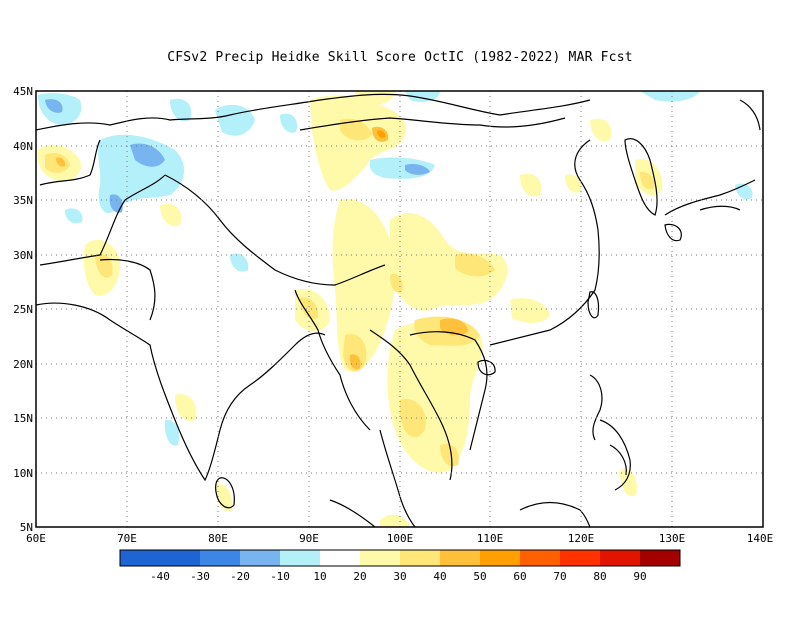  What do you see at coordinates (200, 576) in the screenshot?
I see `colorbar-label: -30` at bounding box center [200, 576].